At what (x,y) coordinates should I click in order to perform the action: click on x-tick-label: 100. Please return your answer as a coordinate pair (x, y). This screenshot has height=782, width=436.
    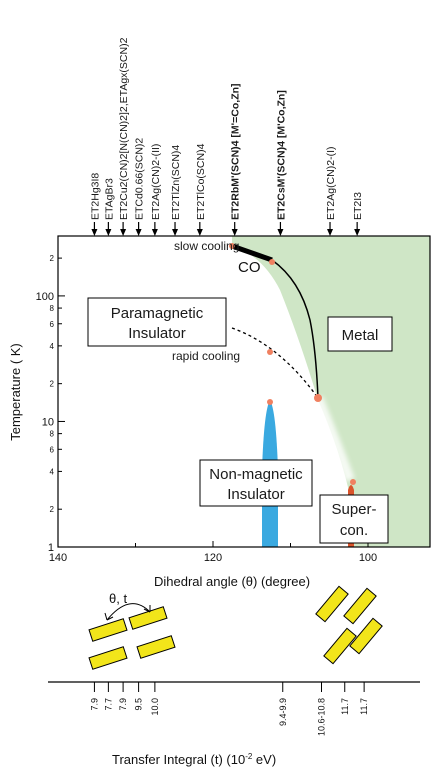
    Looking at the image, I should click on (368, 558).